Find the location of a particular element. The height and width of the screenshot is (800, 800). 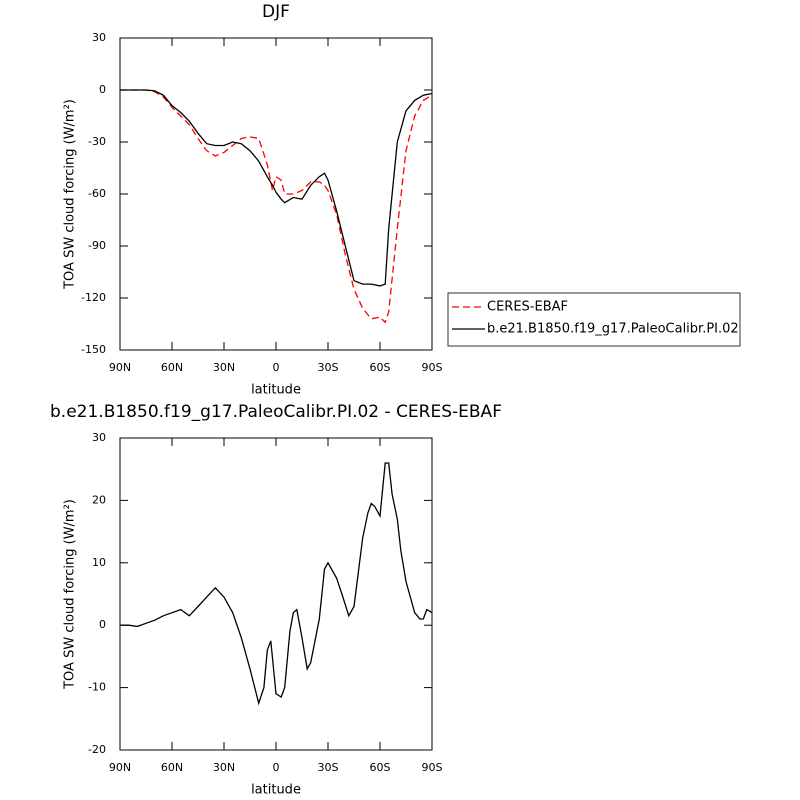

y-tick-label: 20 is located at coordinates (99, 499).